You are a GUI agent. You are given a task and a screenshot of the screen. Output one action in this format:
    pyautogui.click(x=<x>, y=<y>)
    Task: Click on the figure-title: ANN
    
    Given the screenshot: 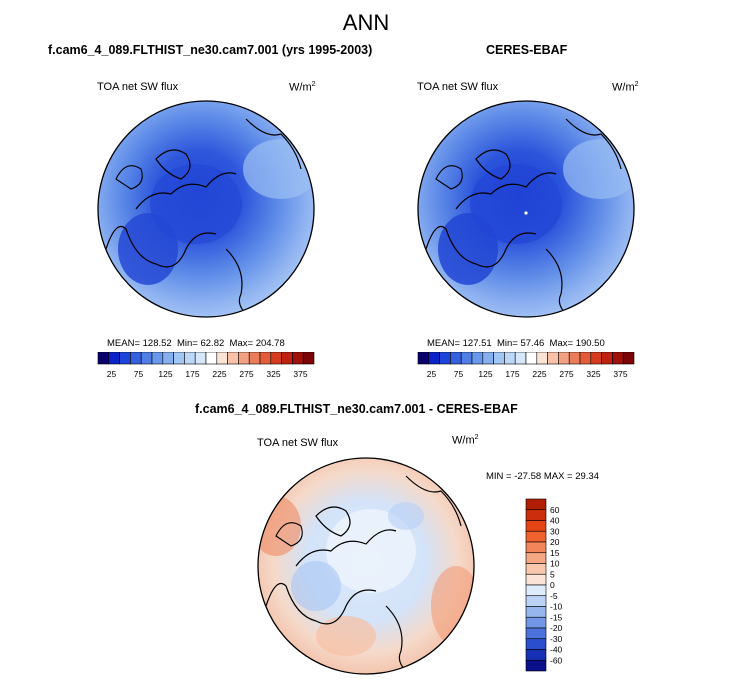 What is the action you would take?
    pyautogui.click(x=366, y=22)
    